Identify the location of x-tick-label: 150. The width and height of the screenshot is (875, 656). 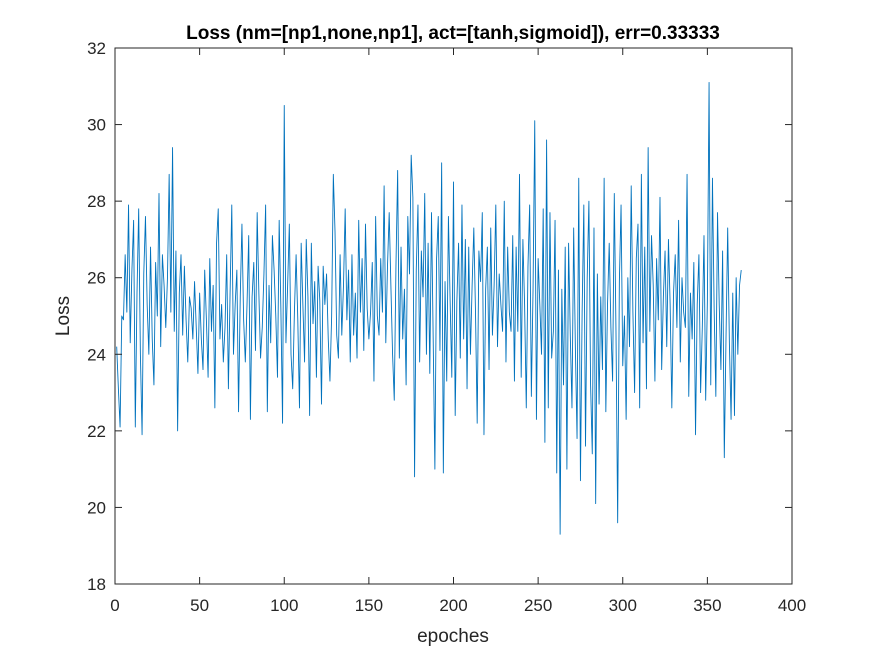
(369, 605).